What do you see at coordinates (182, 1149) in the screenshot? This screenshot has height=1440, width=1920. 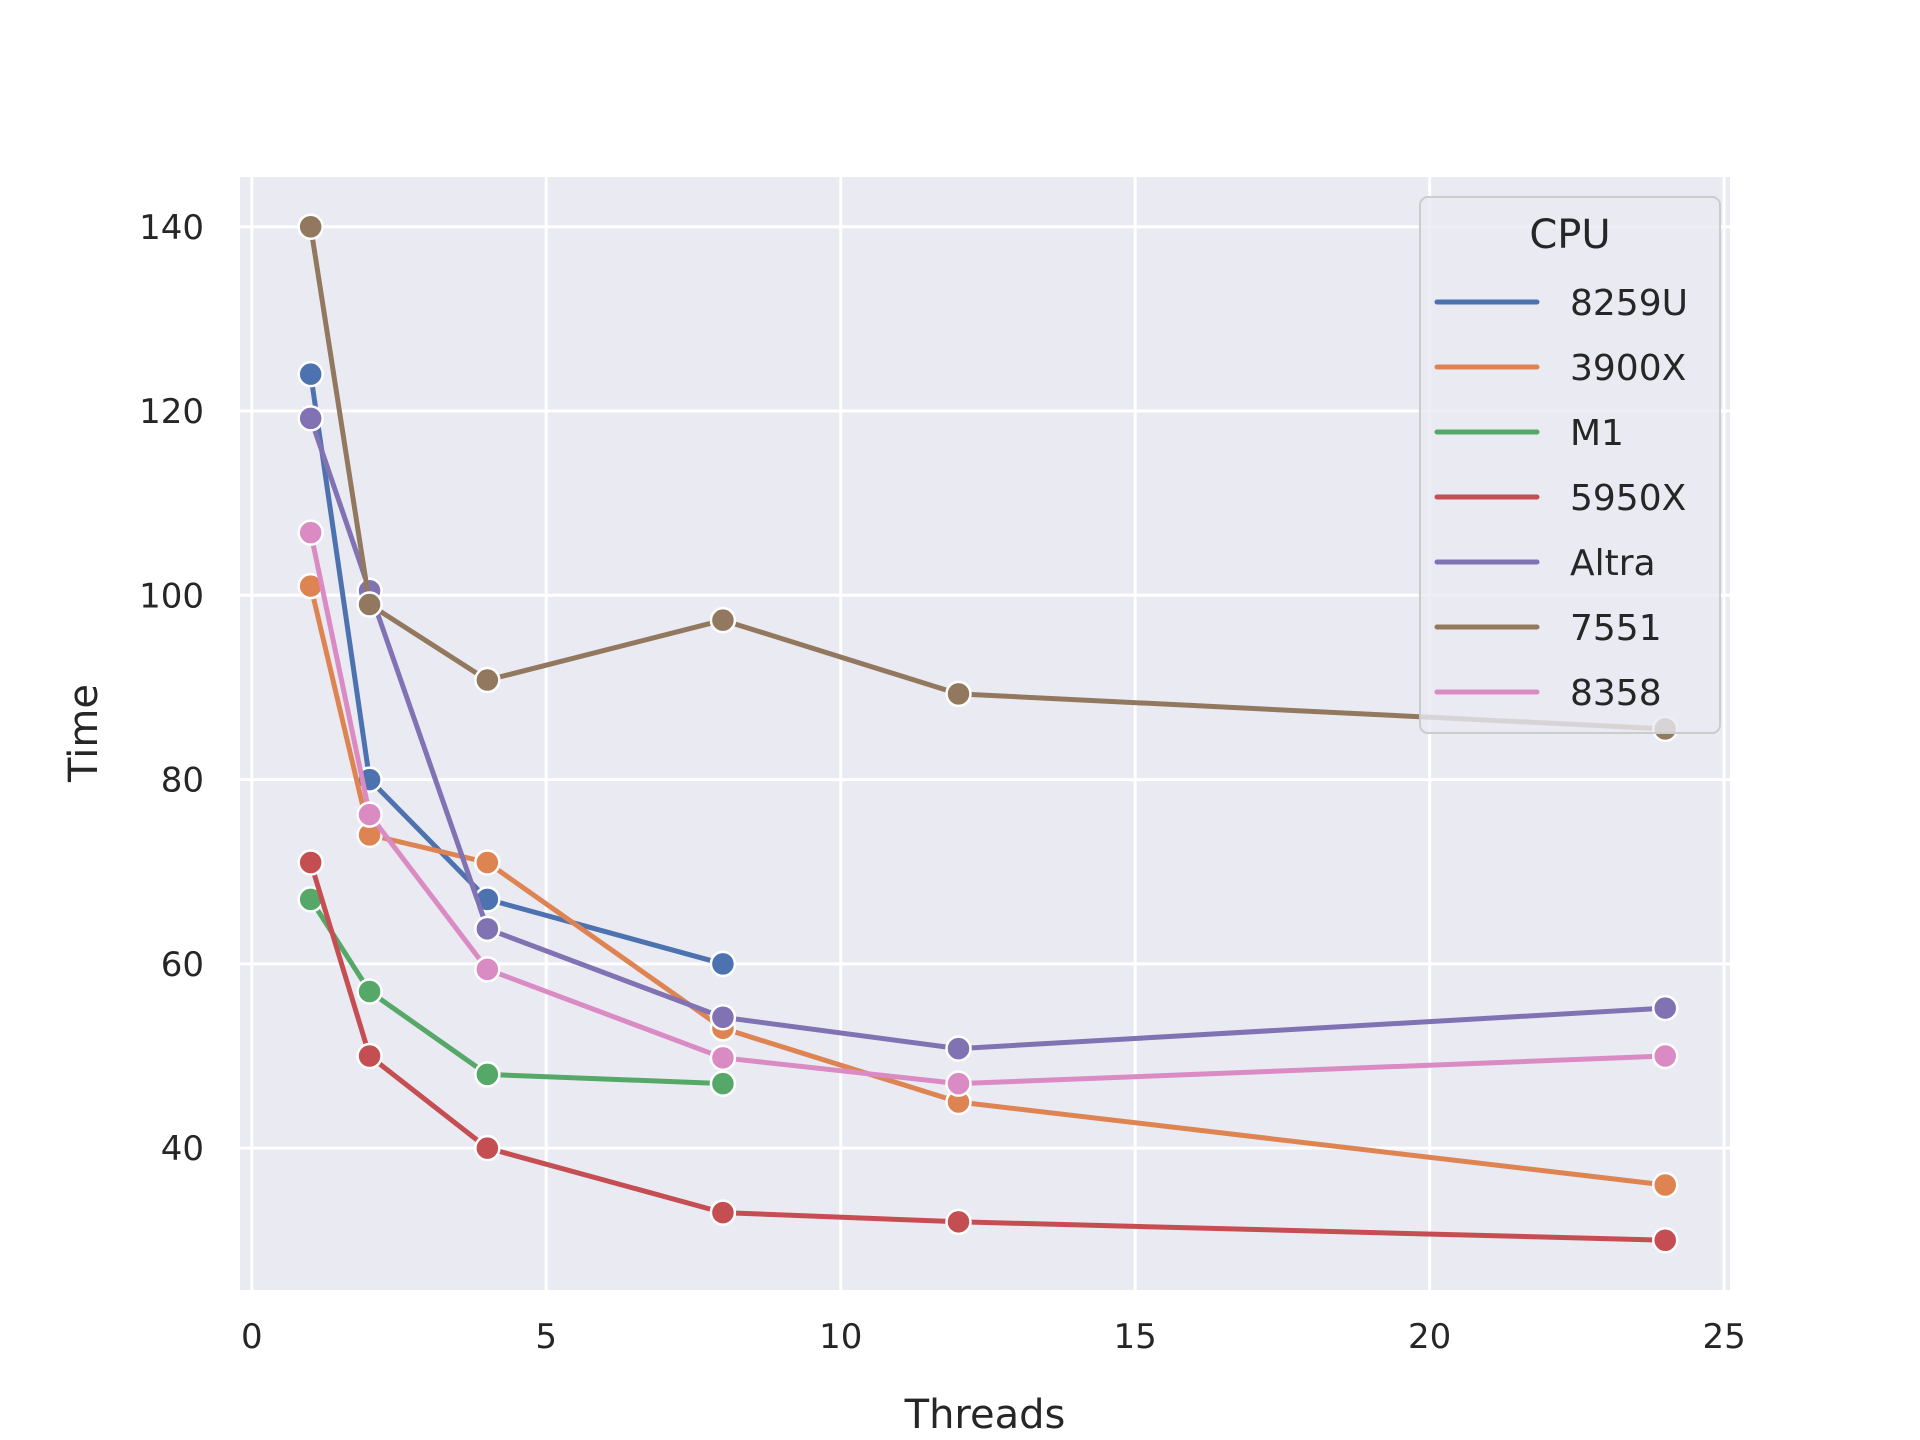 I see `y-tick-label: 40` at bounding box center [182, 1149].